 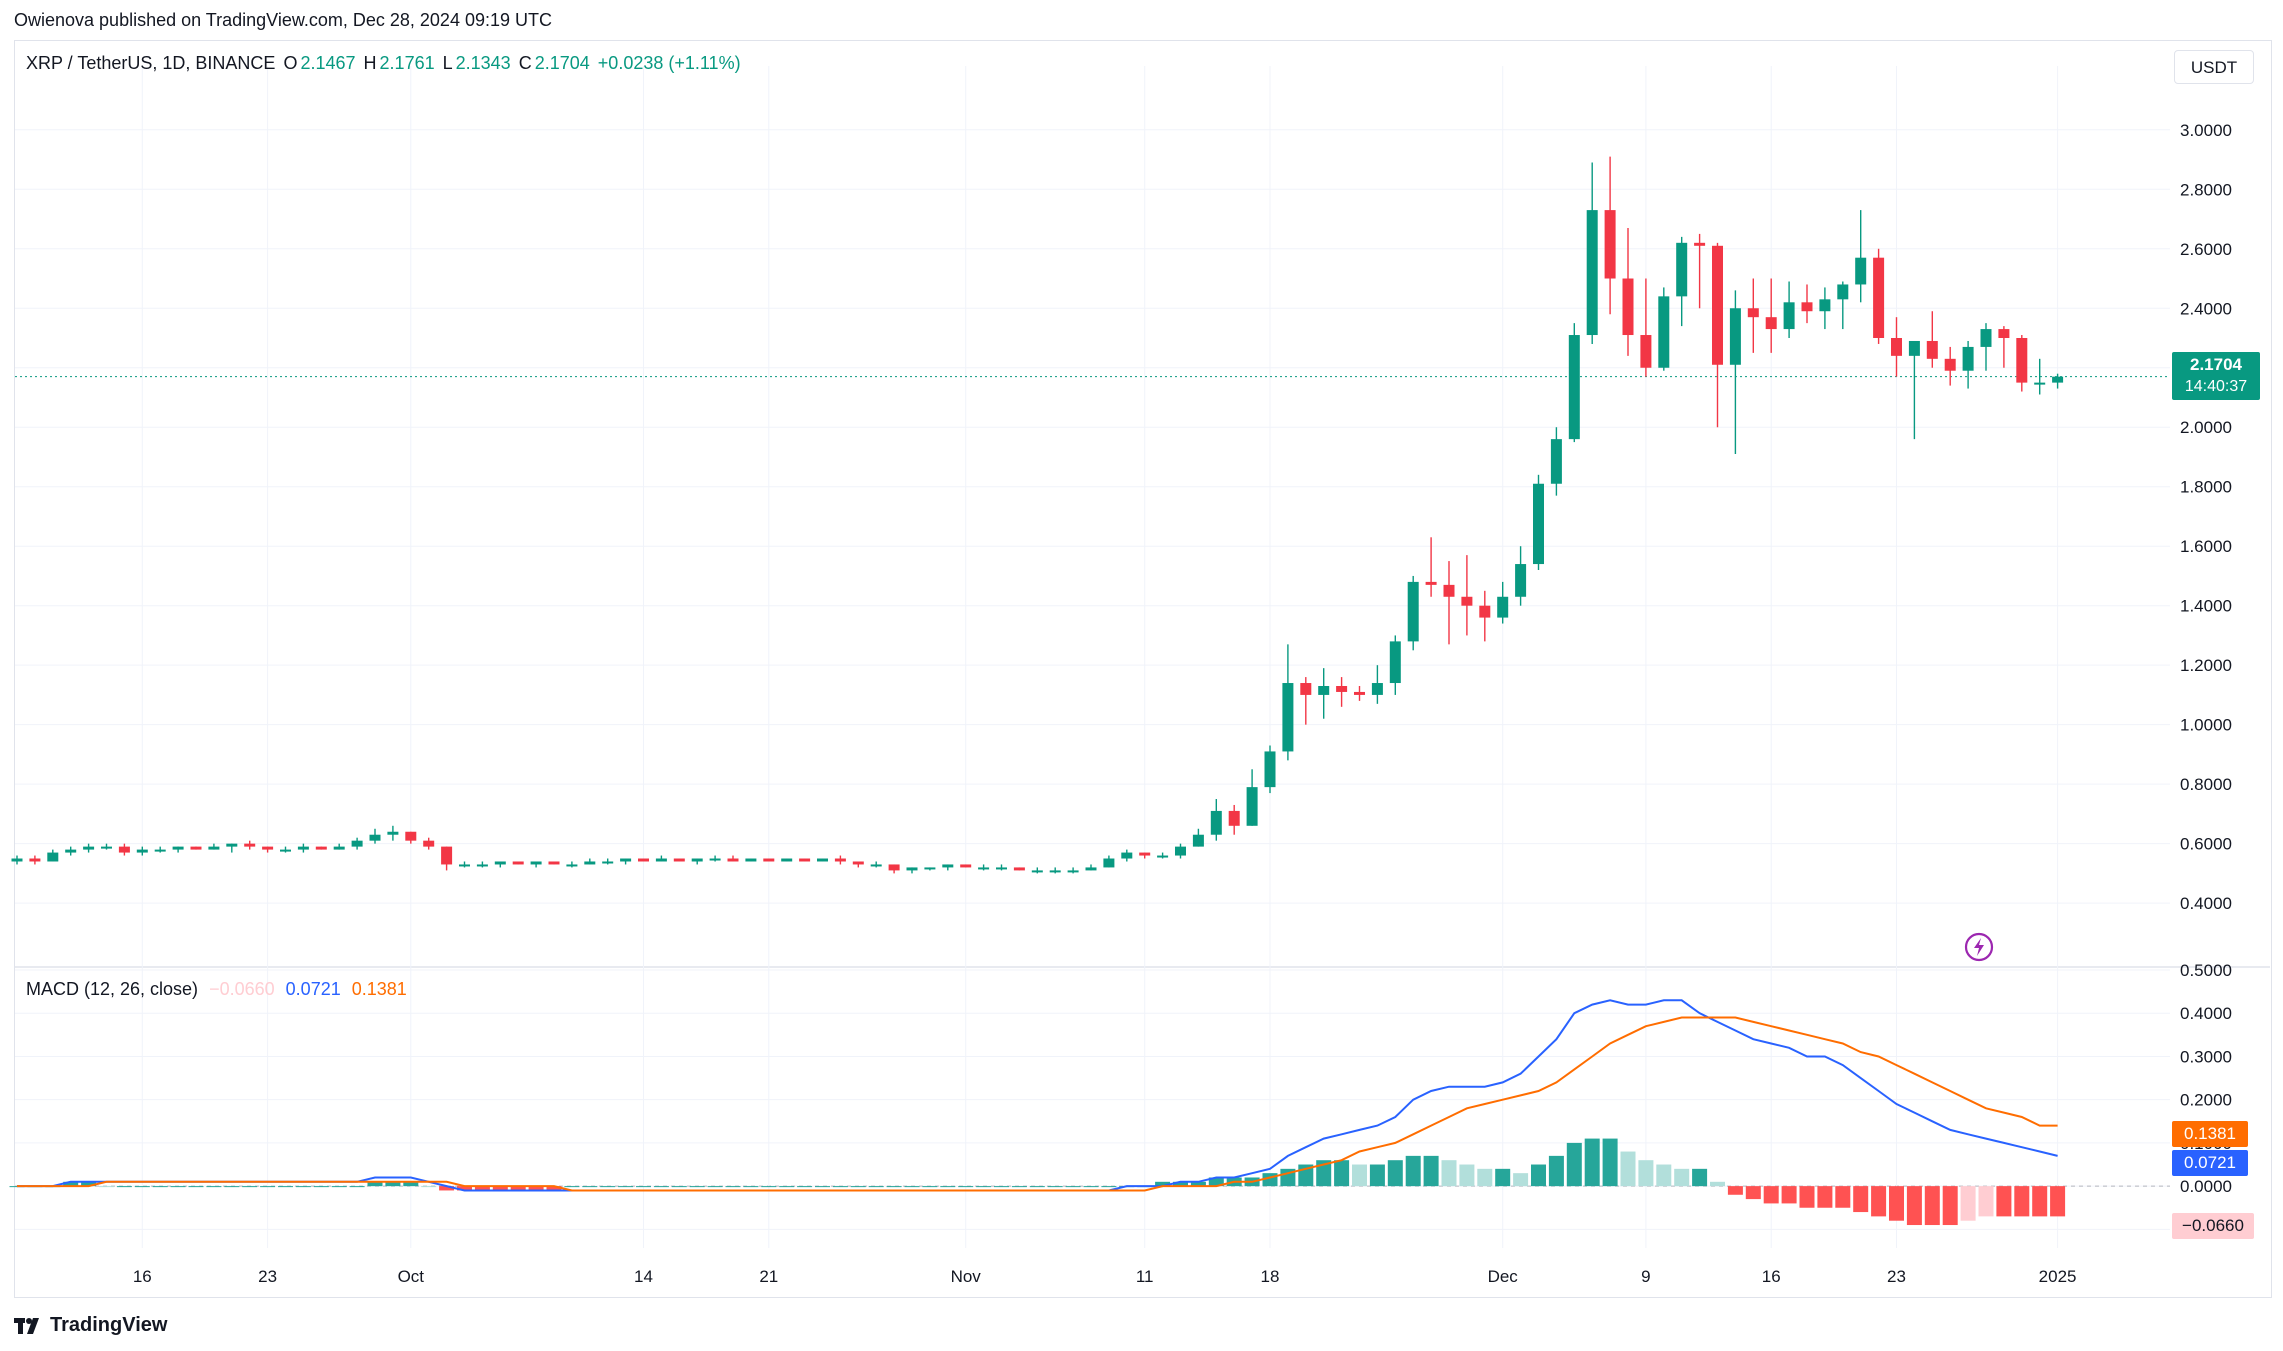 What do you see at coordinates (2206, 427) in the screenshot?
I see `price-tick-label: 2.0000` at bounding box center [2206, 427].